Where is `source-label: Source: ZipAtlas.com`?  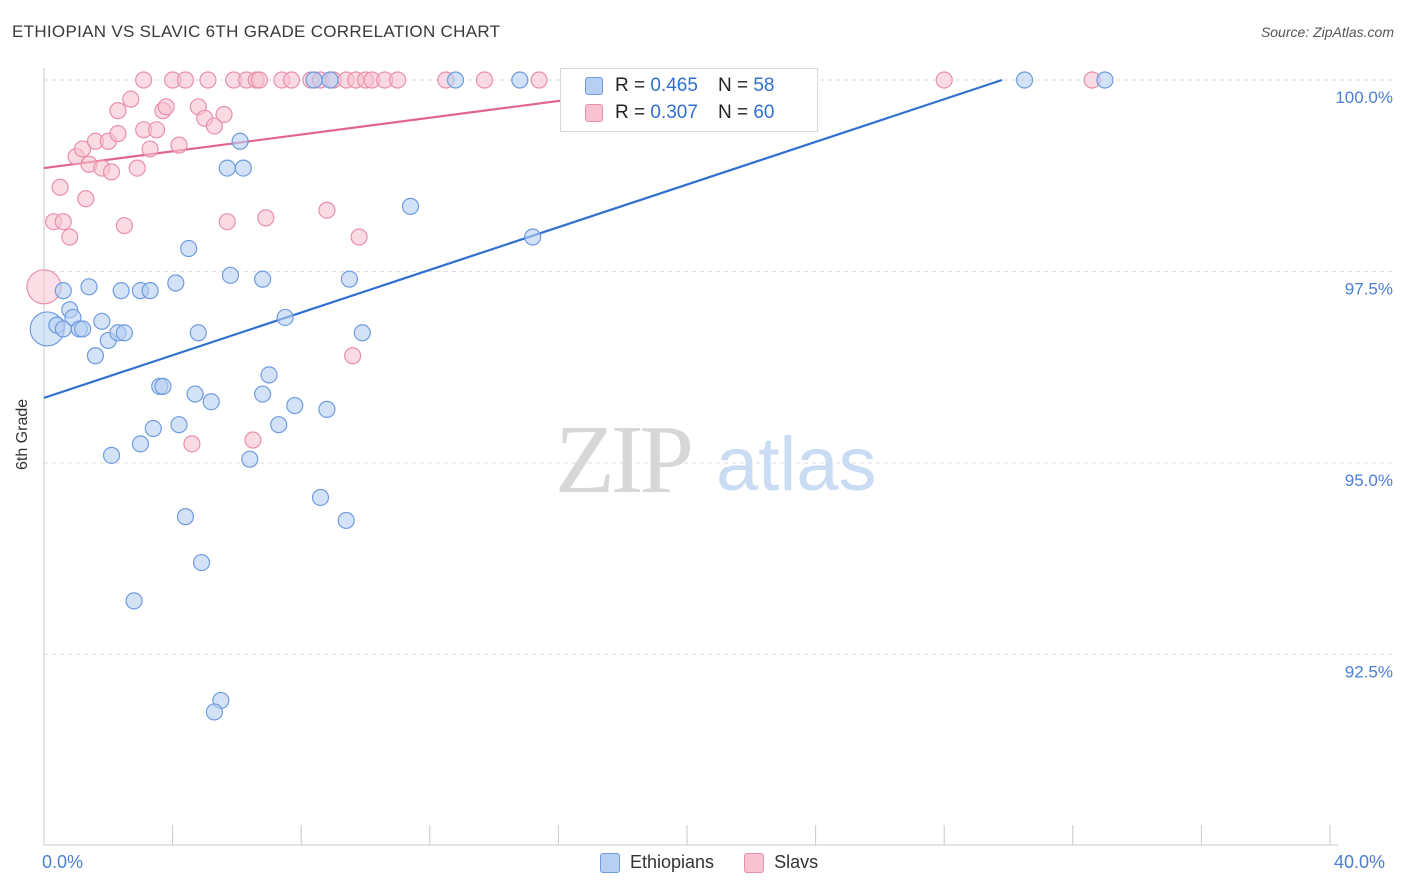 source-label: Source: ZipAtlas.com is located at coordinates (1327, 32).